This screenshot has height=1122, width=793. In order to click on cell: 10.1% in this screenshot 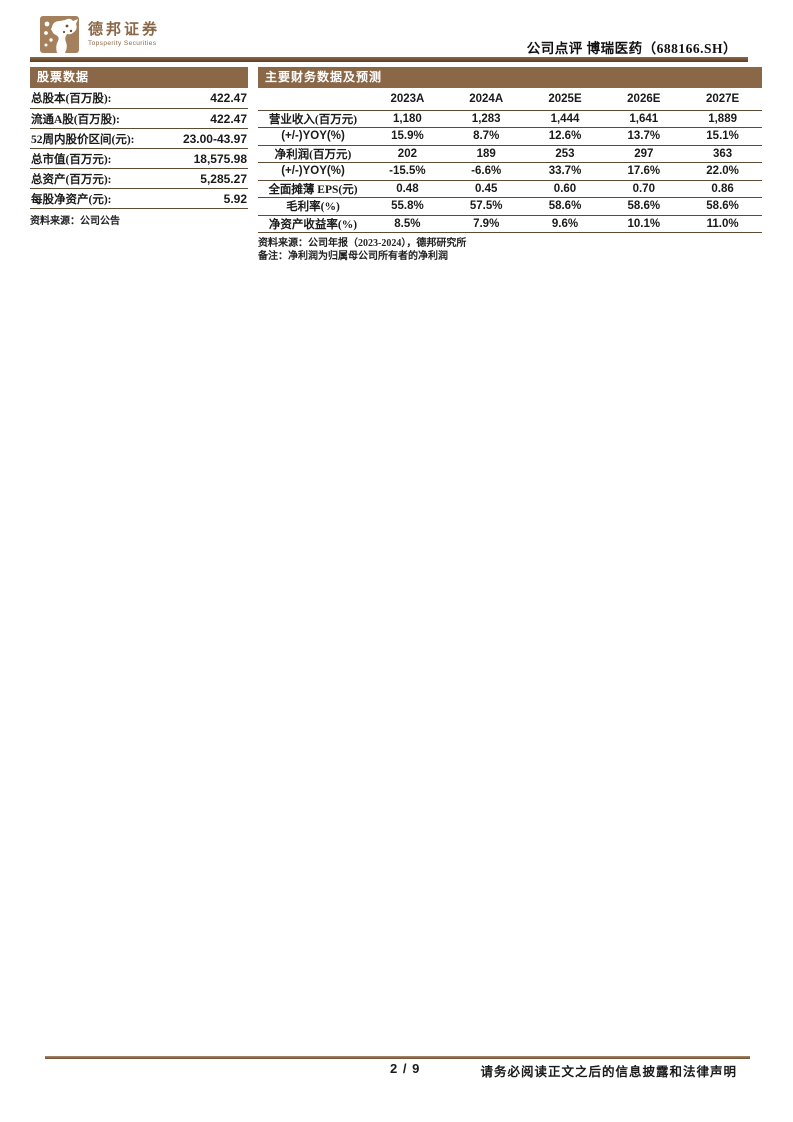, I will do `click(644, 224)`.